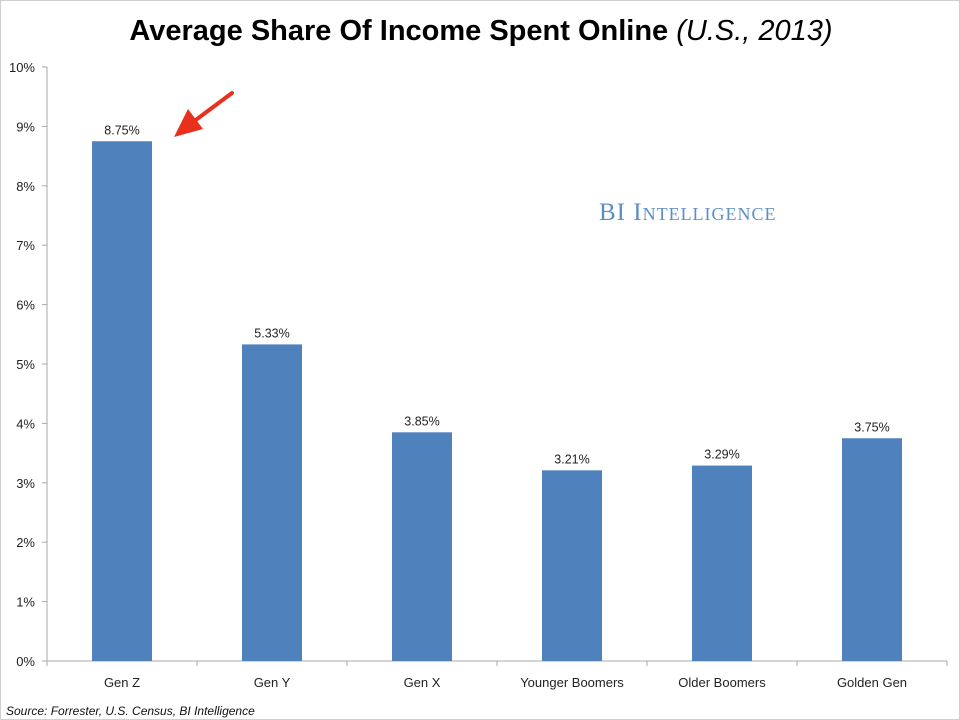 The width and height of the screenshot is (960, 720). Describe the element at coordinates (25, 126) in the screenshot. I see `y-tick-label: 9%` at that location.